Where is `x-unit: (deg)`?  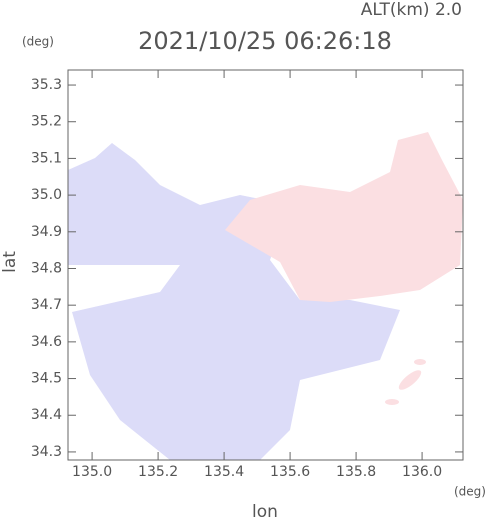
x-unit: (deg) is located at coordinates (470, 492).